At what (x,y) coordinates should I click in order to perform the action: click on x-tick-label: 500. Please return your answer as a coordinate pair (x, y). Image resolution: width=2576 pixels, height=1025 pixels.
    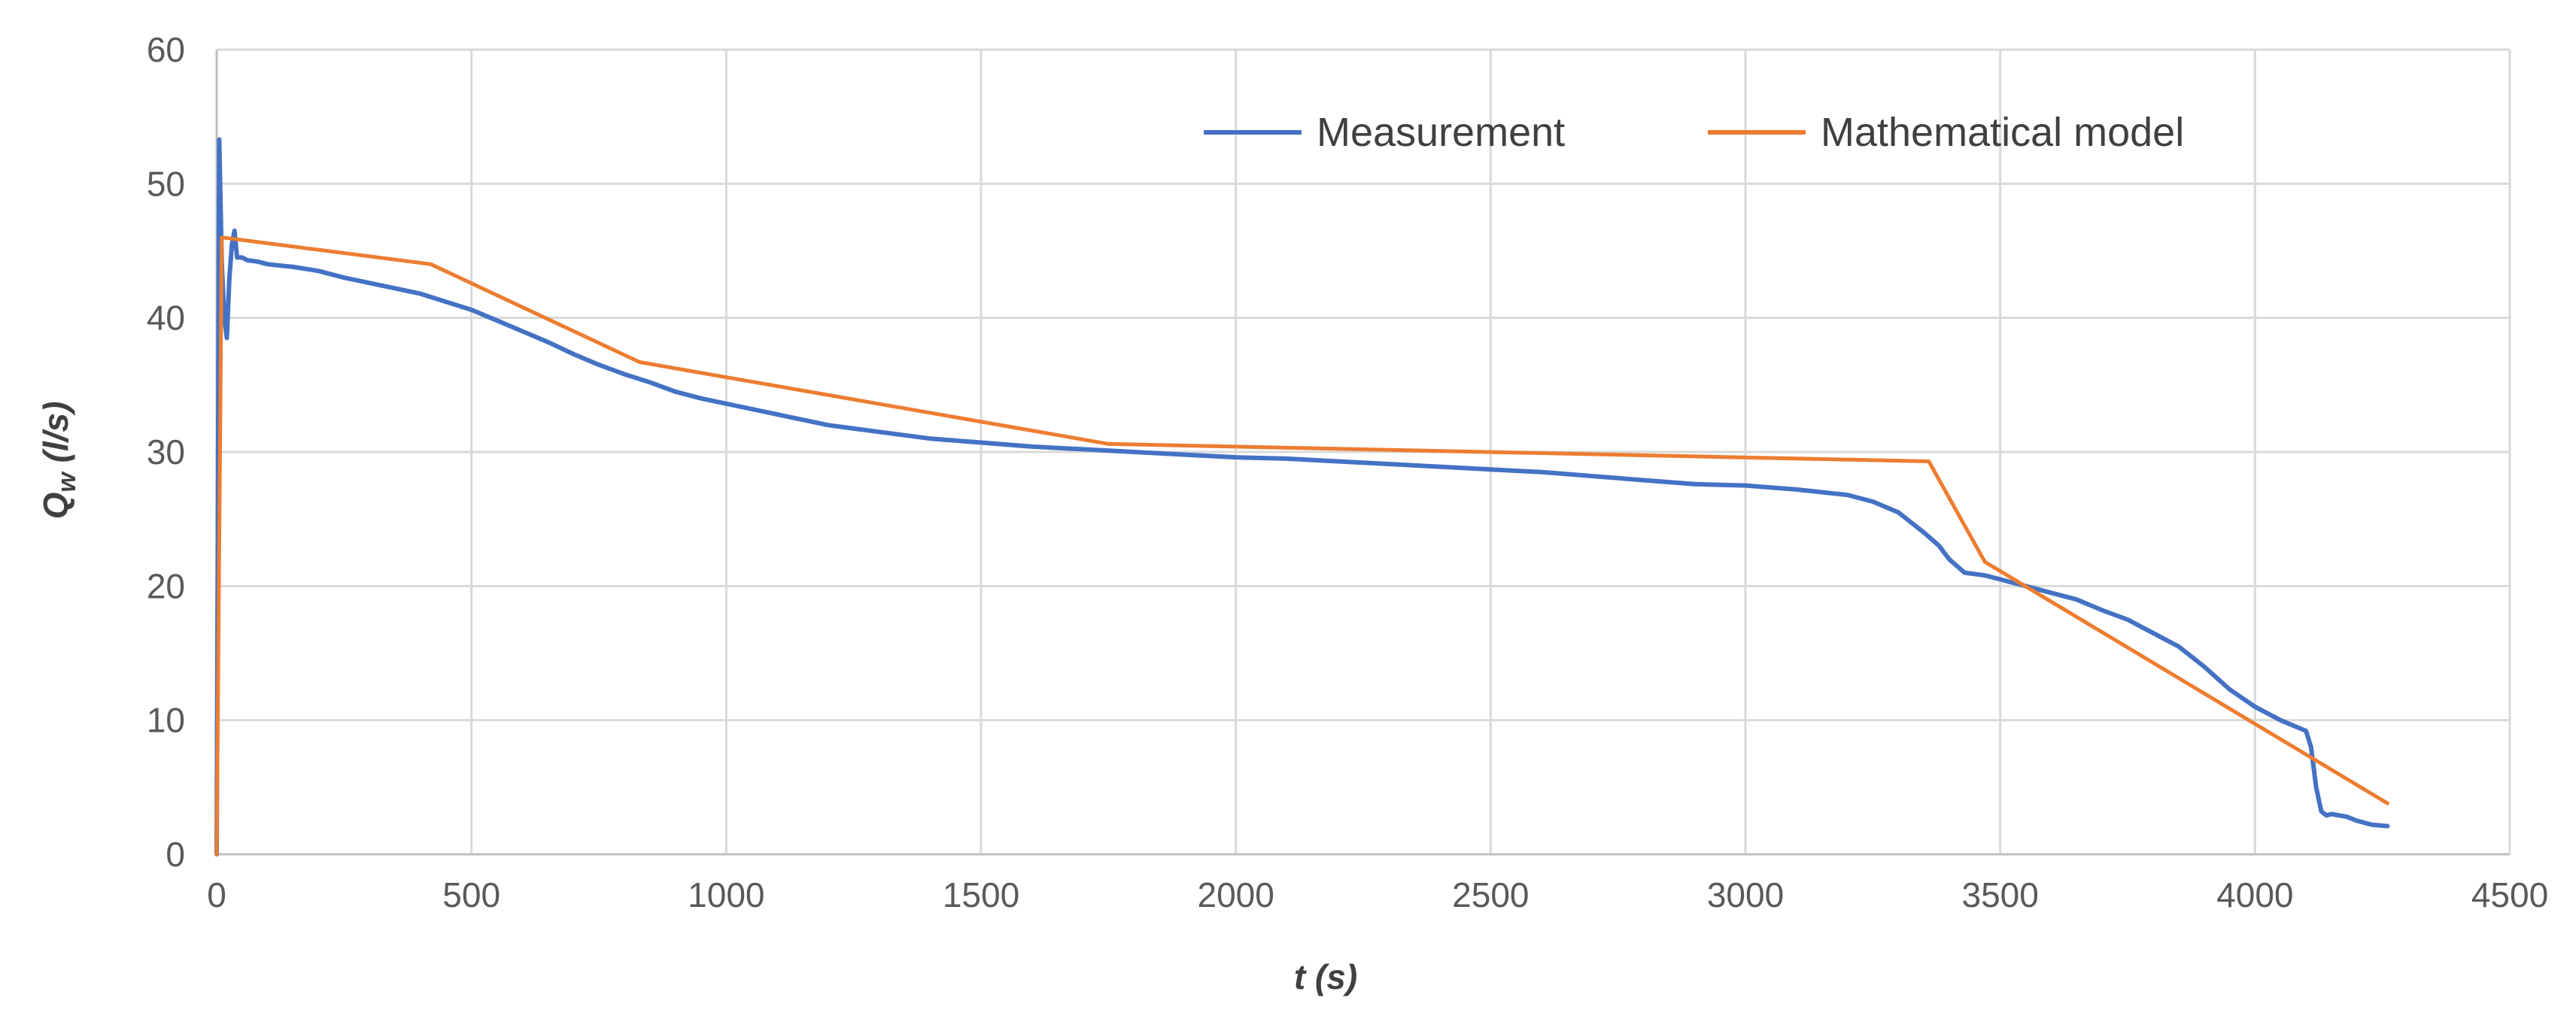
    Looking at the image, I should click on (471, 894).